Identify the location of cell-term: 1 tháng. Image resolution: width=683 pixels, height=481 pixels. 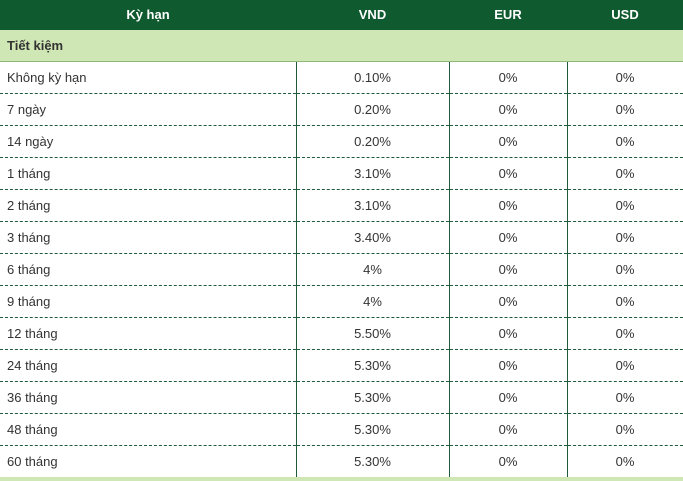
(148, 173).